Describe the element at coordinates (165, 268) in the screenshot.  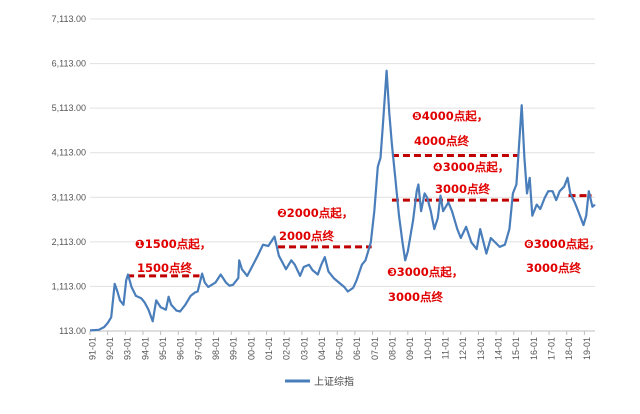
I see `annotation-1-line2: 1500点终` at that location.